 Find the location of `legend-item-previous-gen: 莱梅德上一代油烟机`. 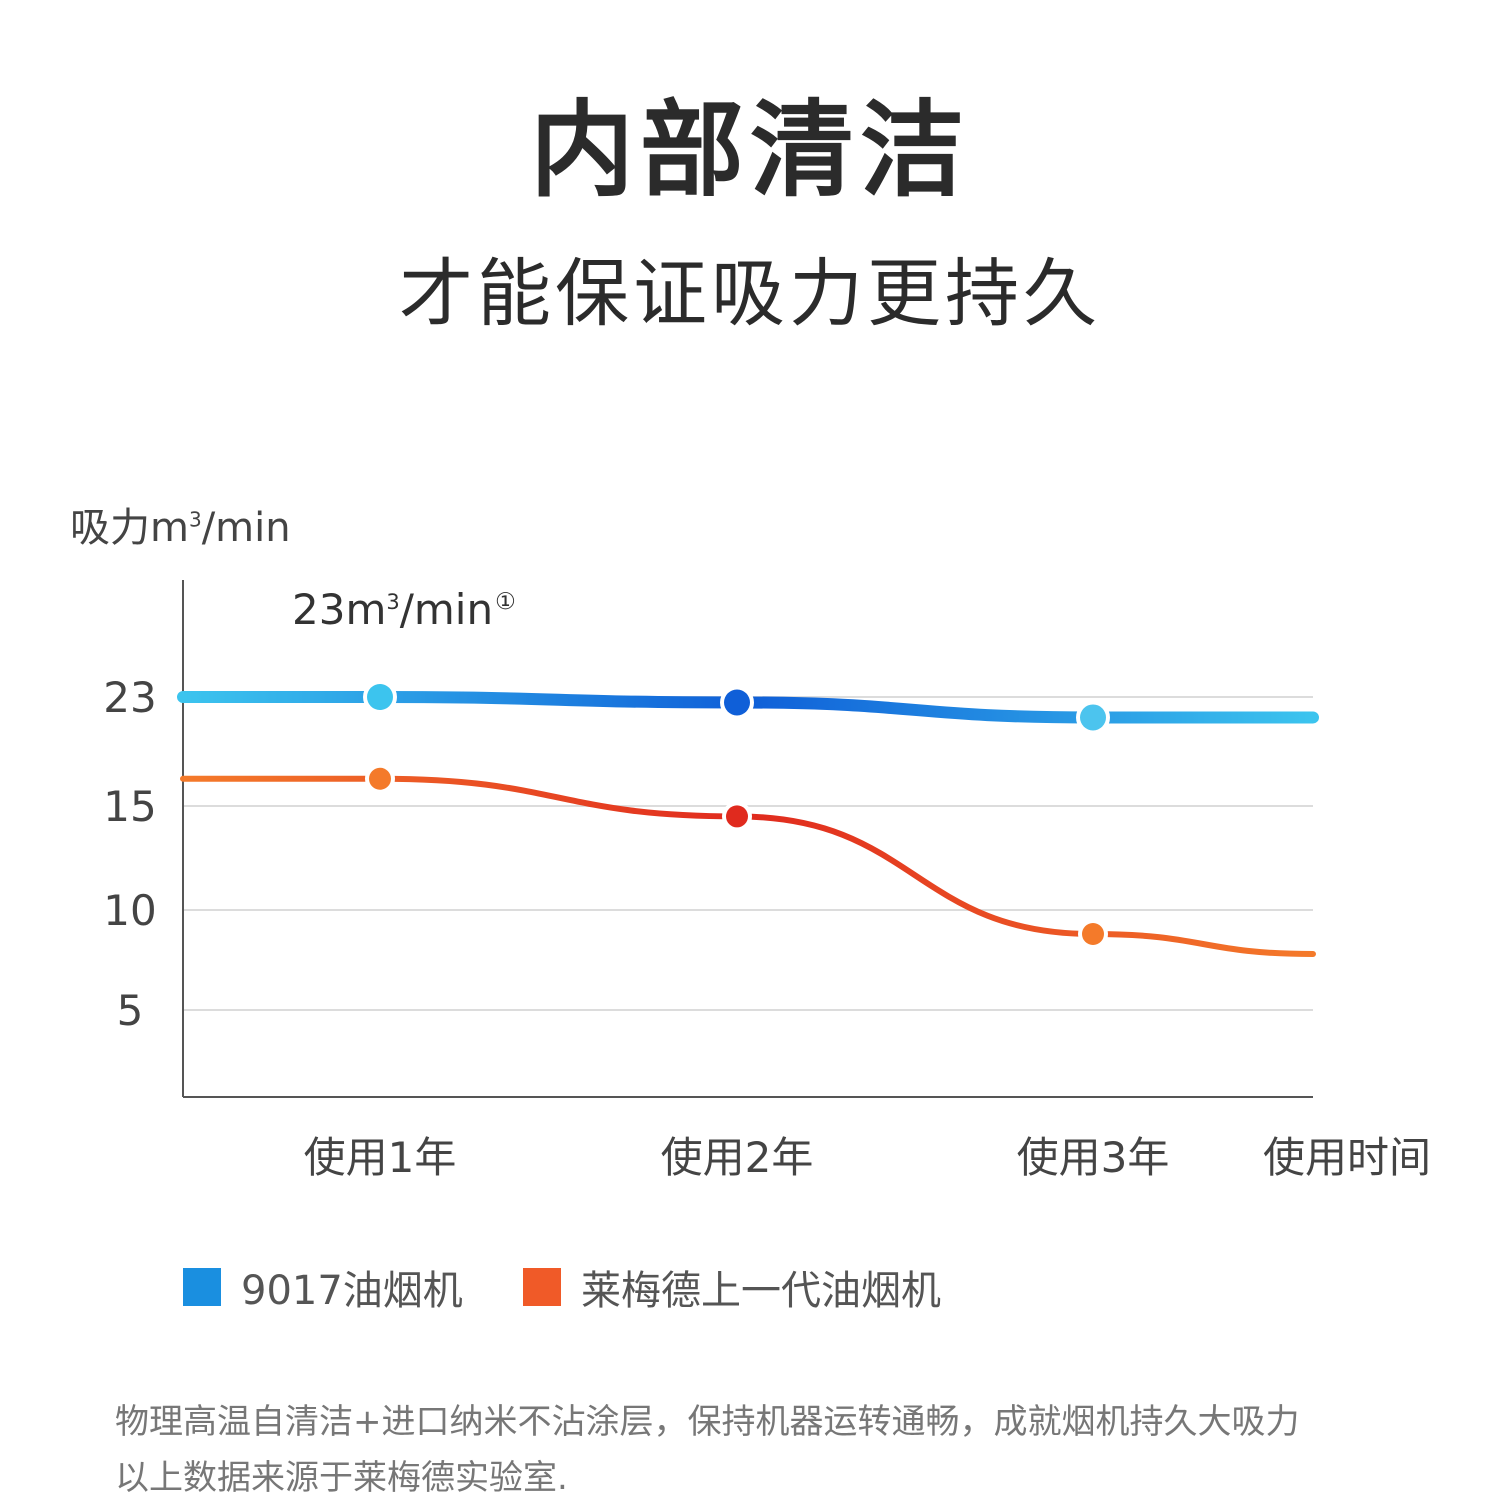

legend-item-previous-gen: 莱梅德上一代油烟机 is located at coordinates (732, 1287).